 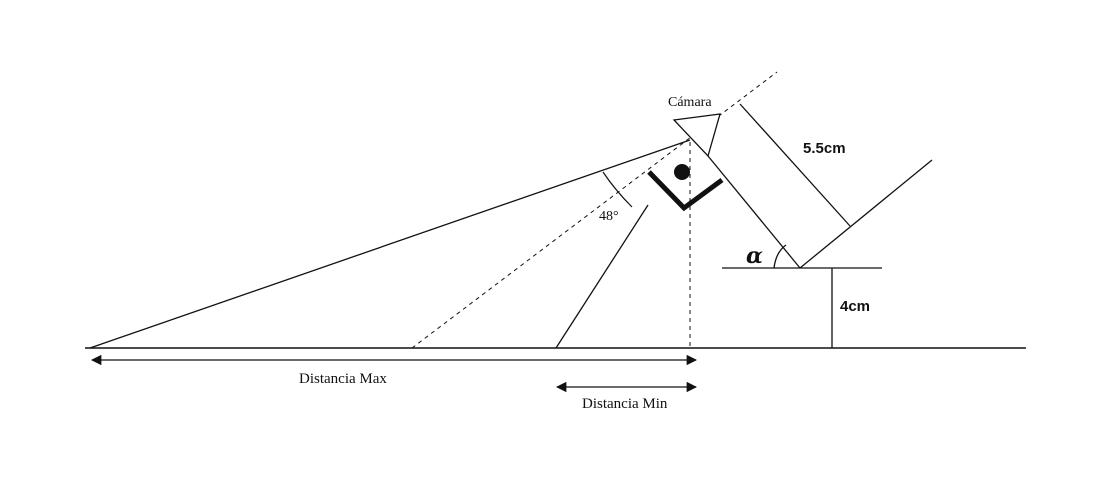 What do you see at coordinates (754, 212) in the screenshot?
I see `camera-arm` at bounding box center [754, 212].